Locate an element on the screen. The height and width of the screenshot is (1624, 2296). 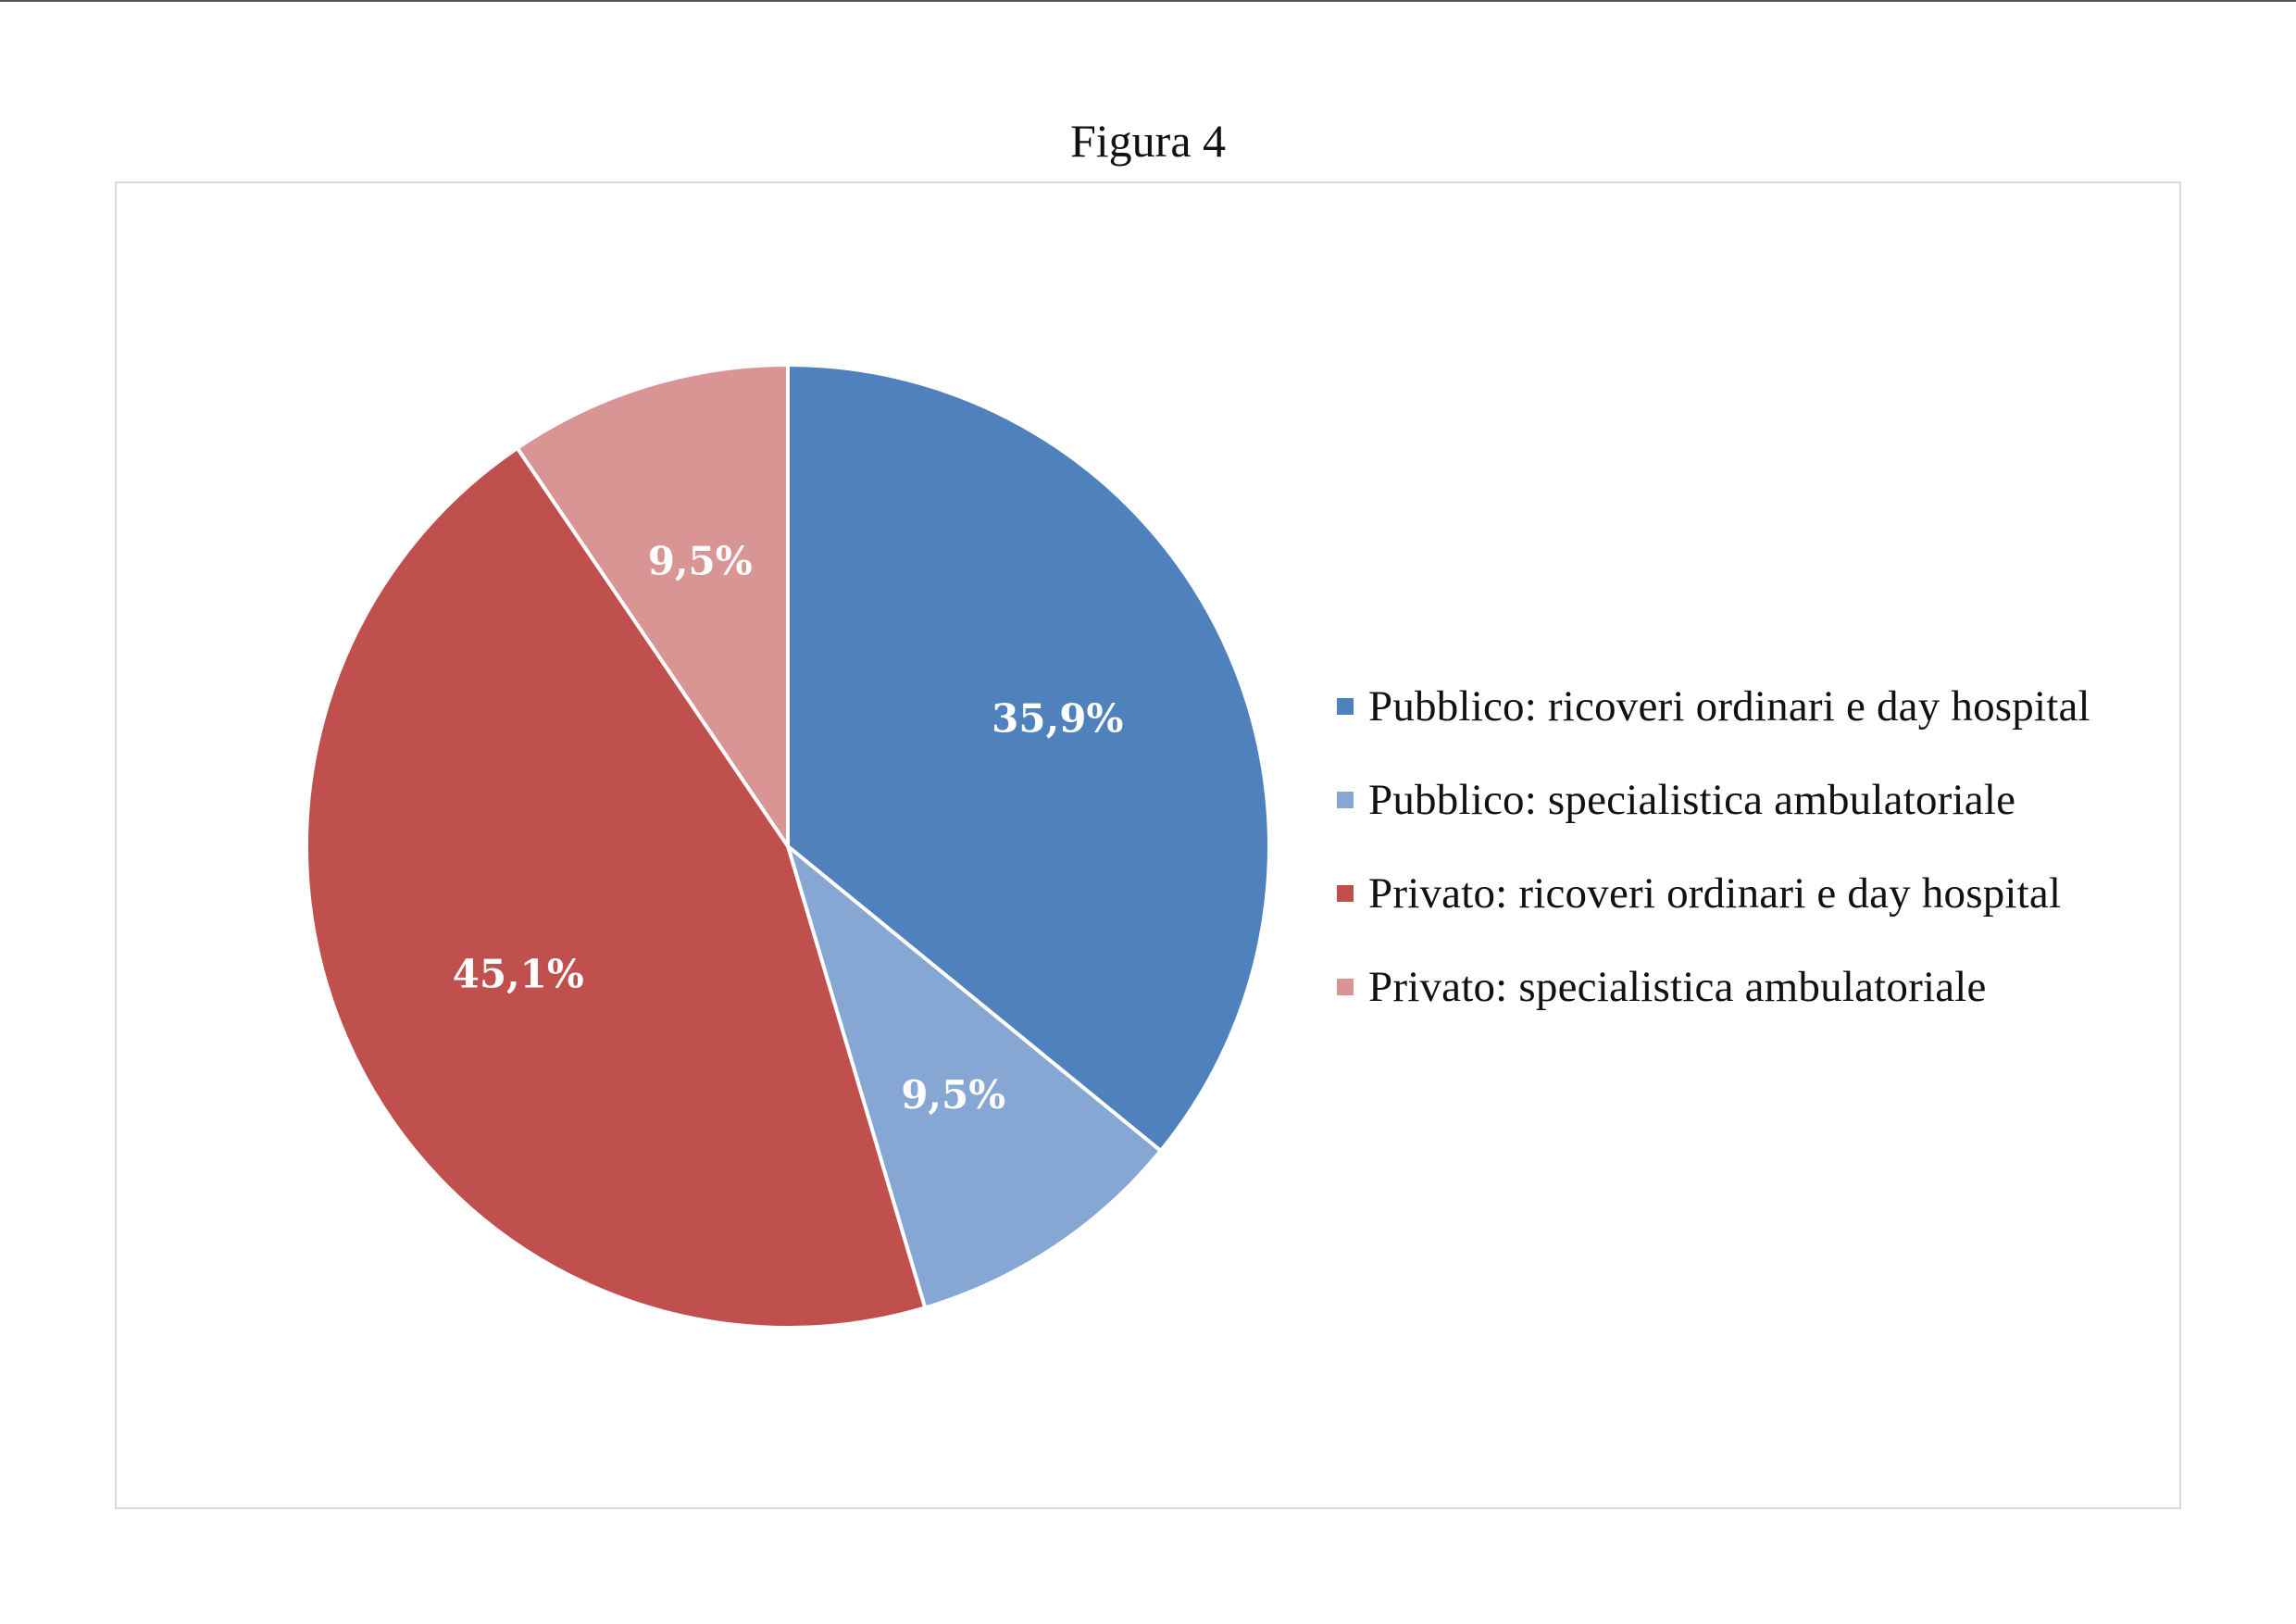
figure-caption: Figura 4 is located at coordinates (1148, 141).